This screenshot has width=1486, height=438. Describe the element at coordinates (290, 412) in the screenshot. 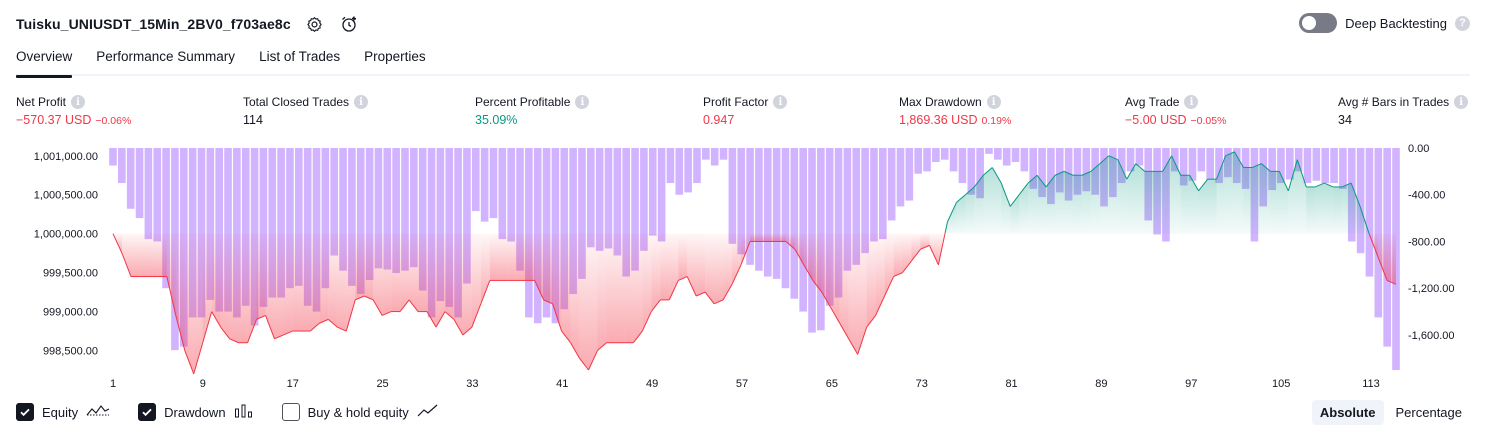

I see `buy-hold-checkbox` at that location.